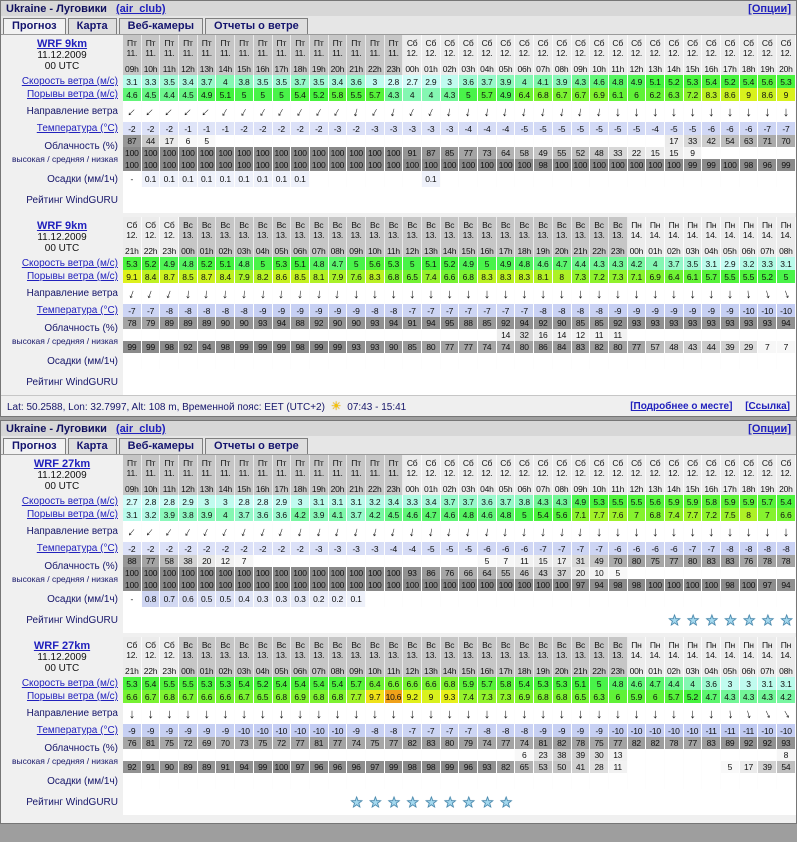 This screenshot has height=842, width=797. What do you see at coordinates (207, 141) in the screenshot?
I see `cloud-high-cell: 5` at bounding box center [207, 141].